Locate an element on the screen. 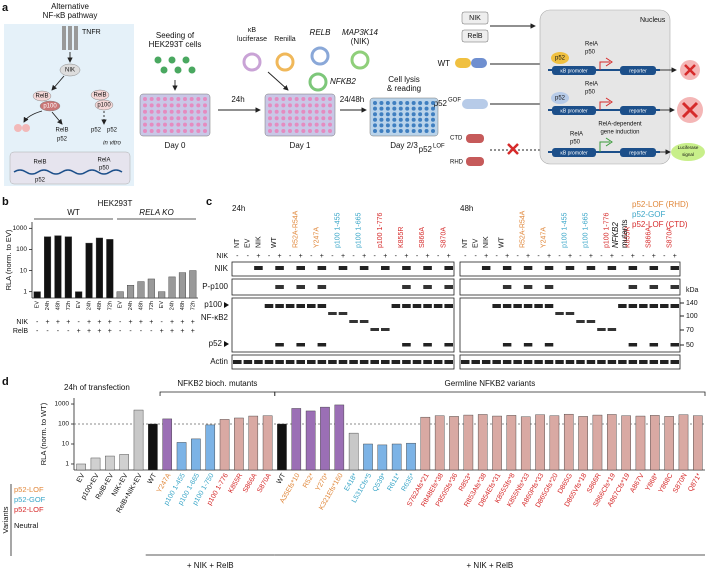 Image resolution: width=708 pixels, height=575 pixels. x-tick-label: WT is located at coordinates (153, 479).